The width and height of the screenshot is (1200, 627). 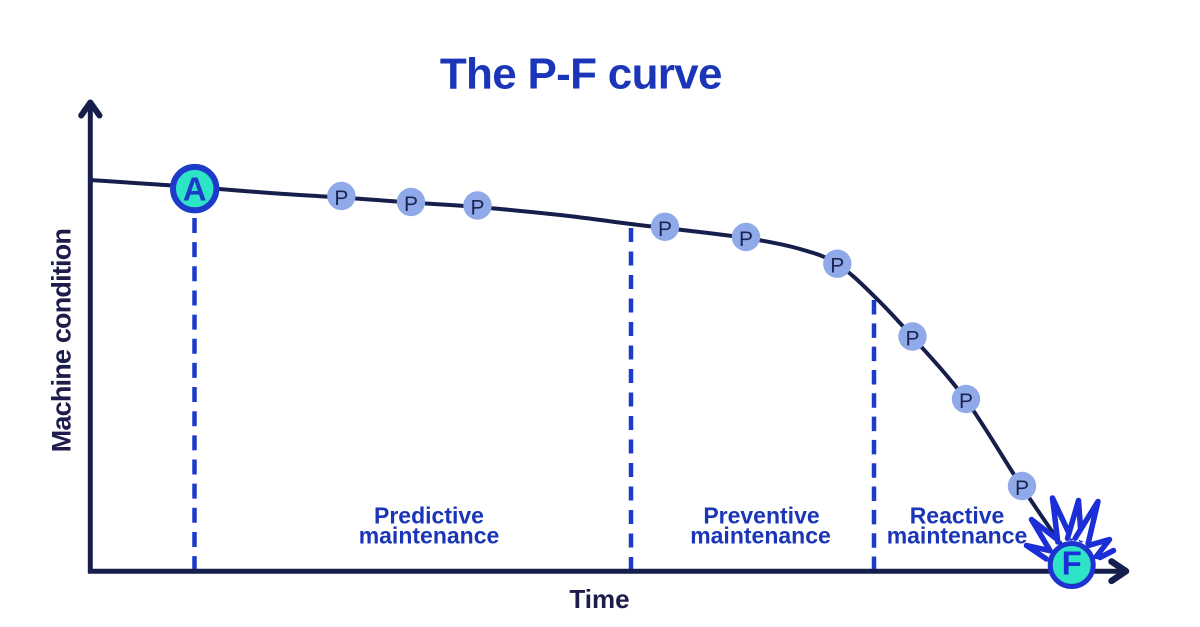 I want to click on svg-text: Time, so click(x=599, y=599).